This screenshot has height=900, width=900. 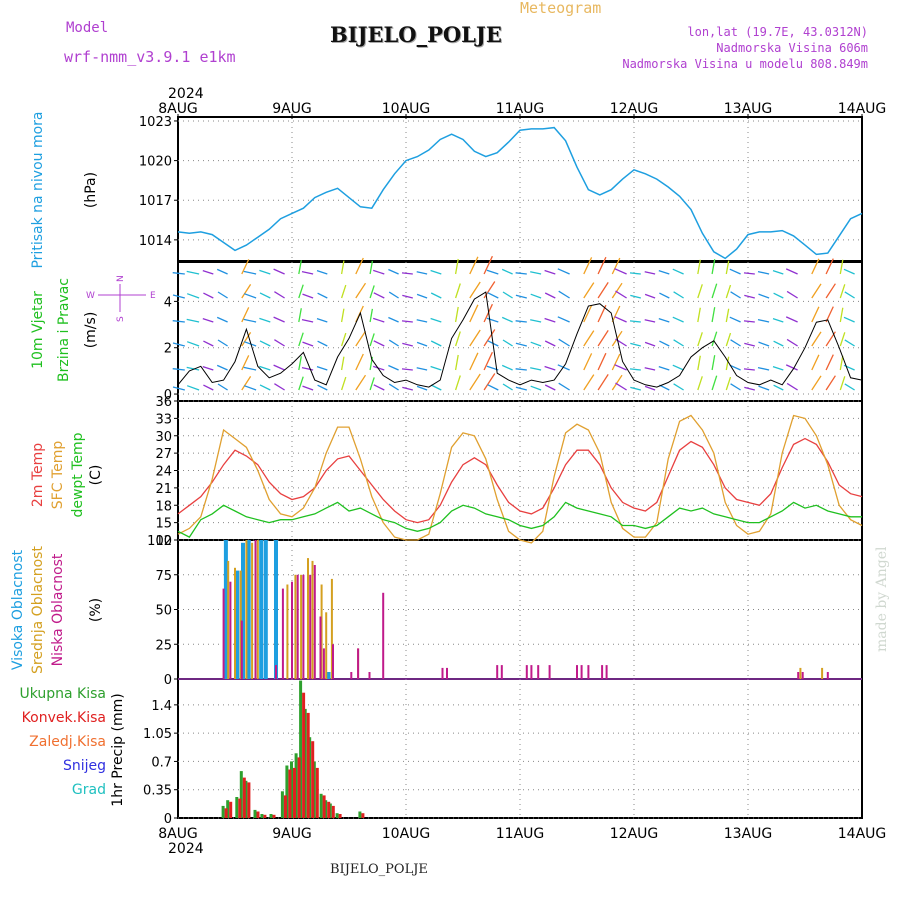 I want to click on precip-legend-item: Grad, so click(x=89, y=790).